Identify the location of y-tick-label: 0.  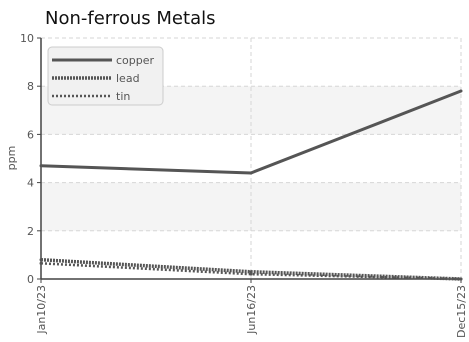
(30, 279).